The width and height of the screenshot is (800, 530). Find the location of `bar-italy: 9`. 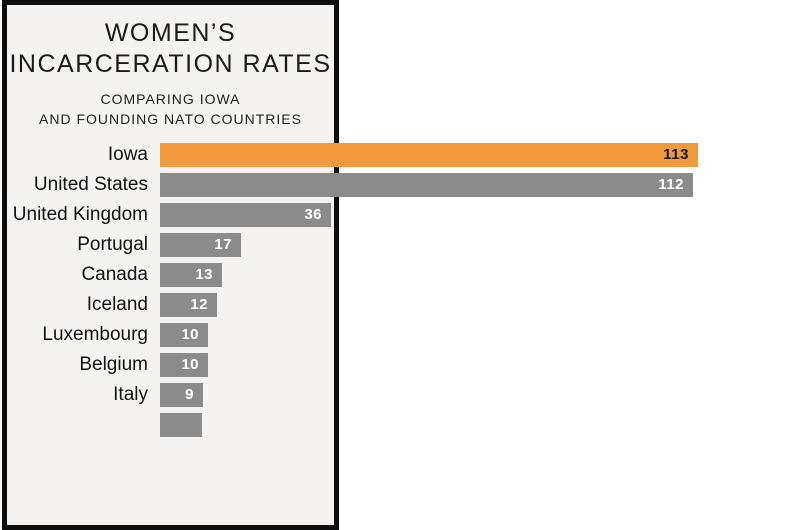

bar-italy: 9 is located at coordinates (181, 395).